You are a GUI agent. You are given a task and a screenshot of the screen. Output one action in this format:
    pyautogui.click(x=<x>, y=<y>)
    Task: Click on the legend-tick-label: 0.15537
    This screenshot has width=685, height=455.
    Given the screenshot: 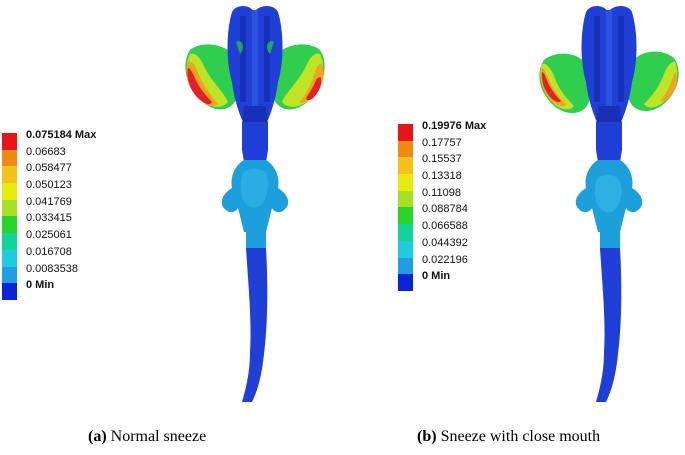 What is the action you would take?
    pyautogui.click(x=442, y=159)
    